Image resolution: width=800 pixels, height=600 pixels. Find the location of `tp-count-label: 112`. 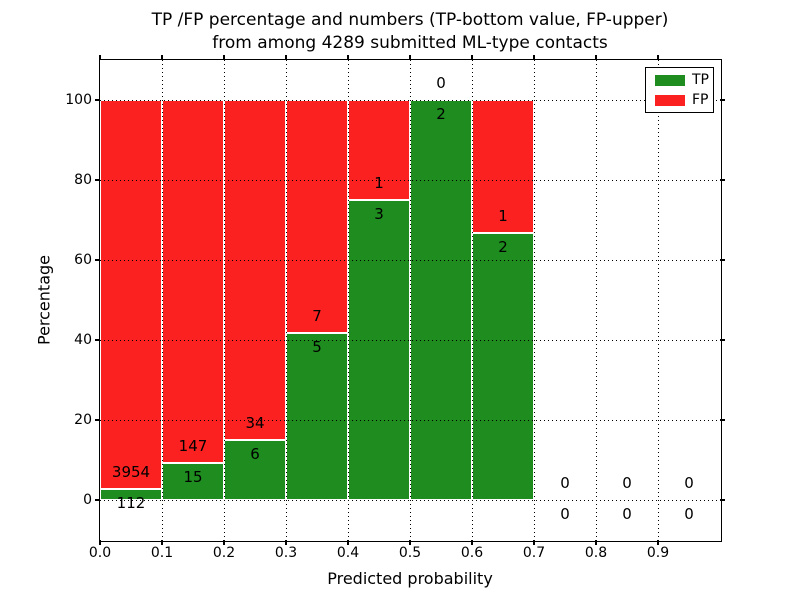

tp-count-label: 112 is located at coordinates (131, 503).